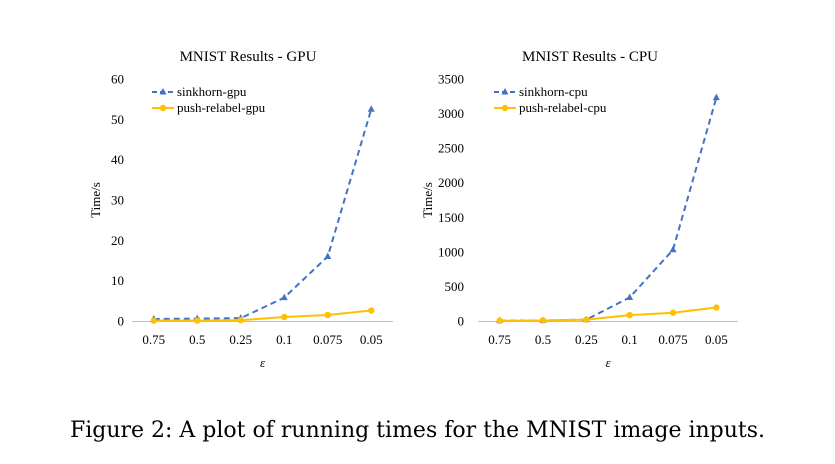 The width and height of the screenshot is (835, 464). I want to click on y-tick-label: 20, so click(117, 240).